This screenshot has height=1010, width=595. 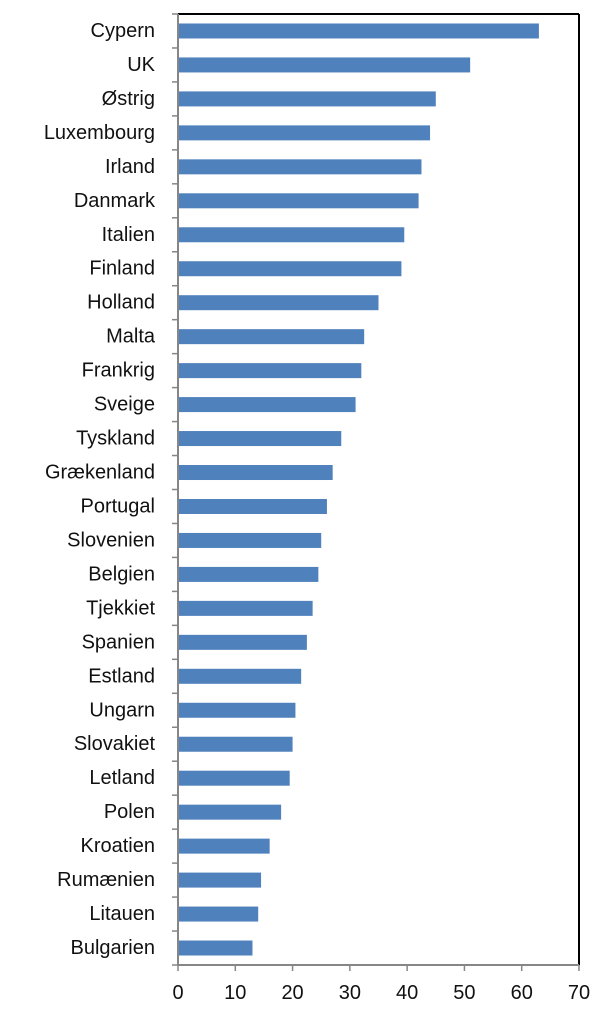 What do you see at coordinates (112, 948) in the screenshot?
I see `category-label-27: Bulgarien` at bounding box center [112, 948].